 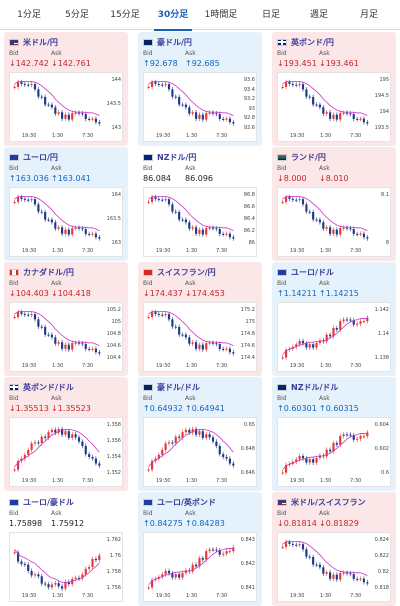 I want to click on currency-pair-name: 米ドル/円, so click(x=40, y=42).